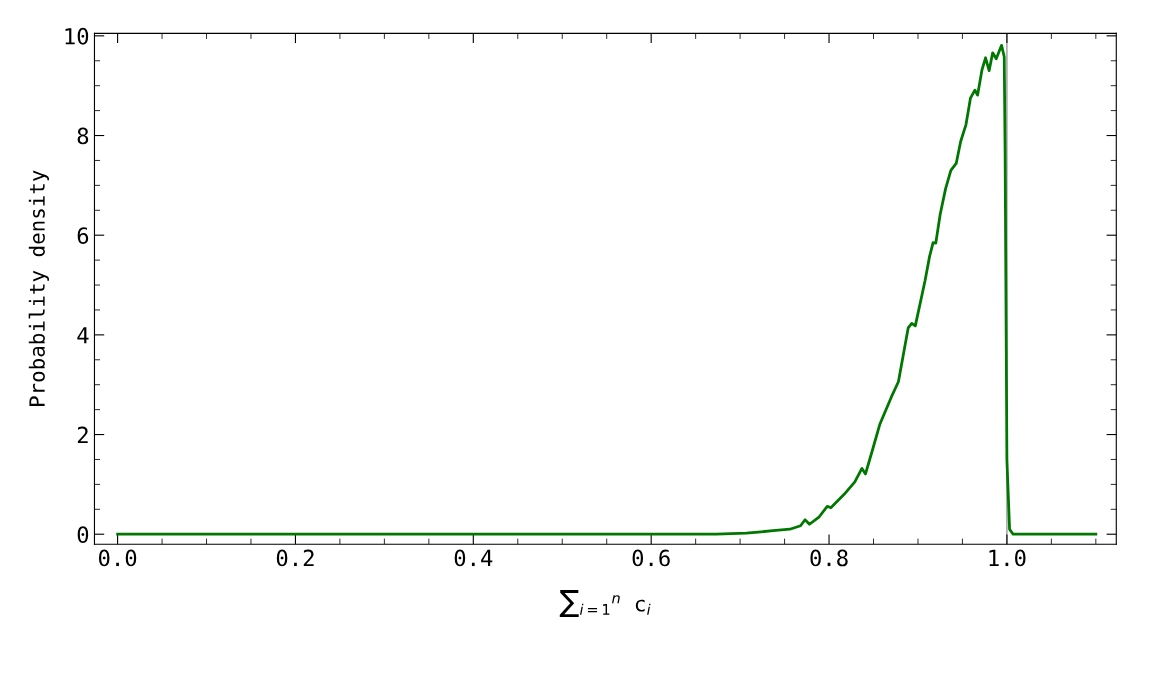  What do you see at coordinates (83, 136) in the screenshot?
I see `y-tick-label: 8` at bounding box center [83, 136].